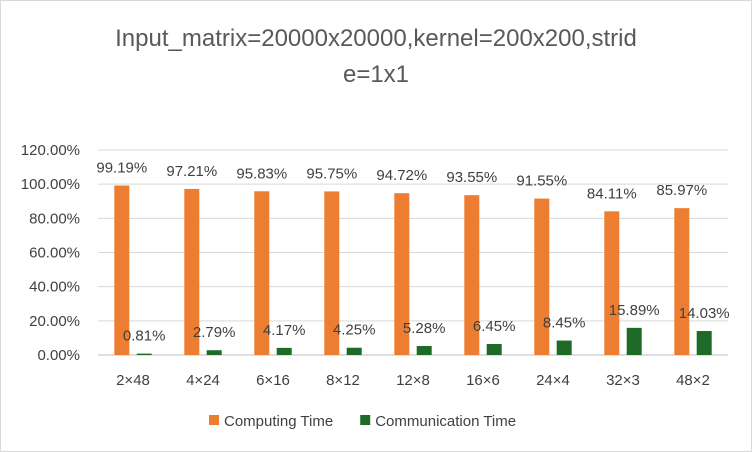 The width and height of the screenshot is (752, 452). I want to click on communication-time-data-label: 14.03%, so click(704, 313).